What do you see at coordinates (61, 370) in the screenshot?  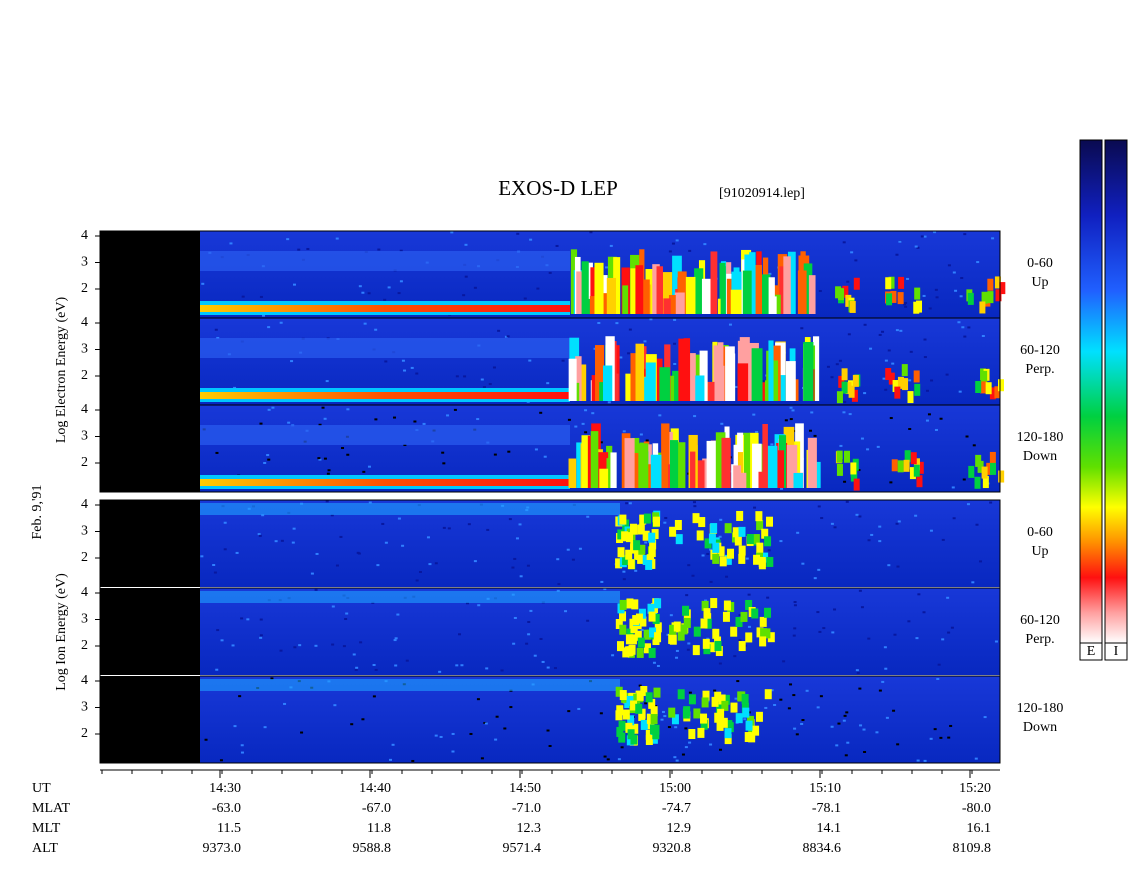 I see `electron-axis-label: Log Electron Energy (eV)` at bounding box center [61, 370].